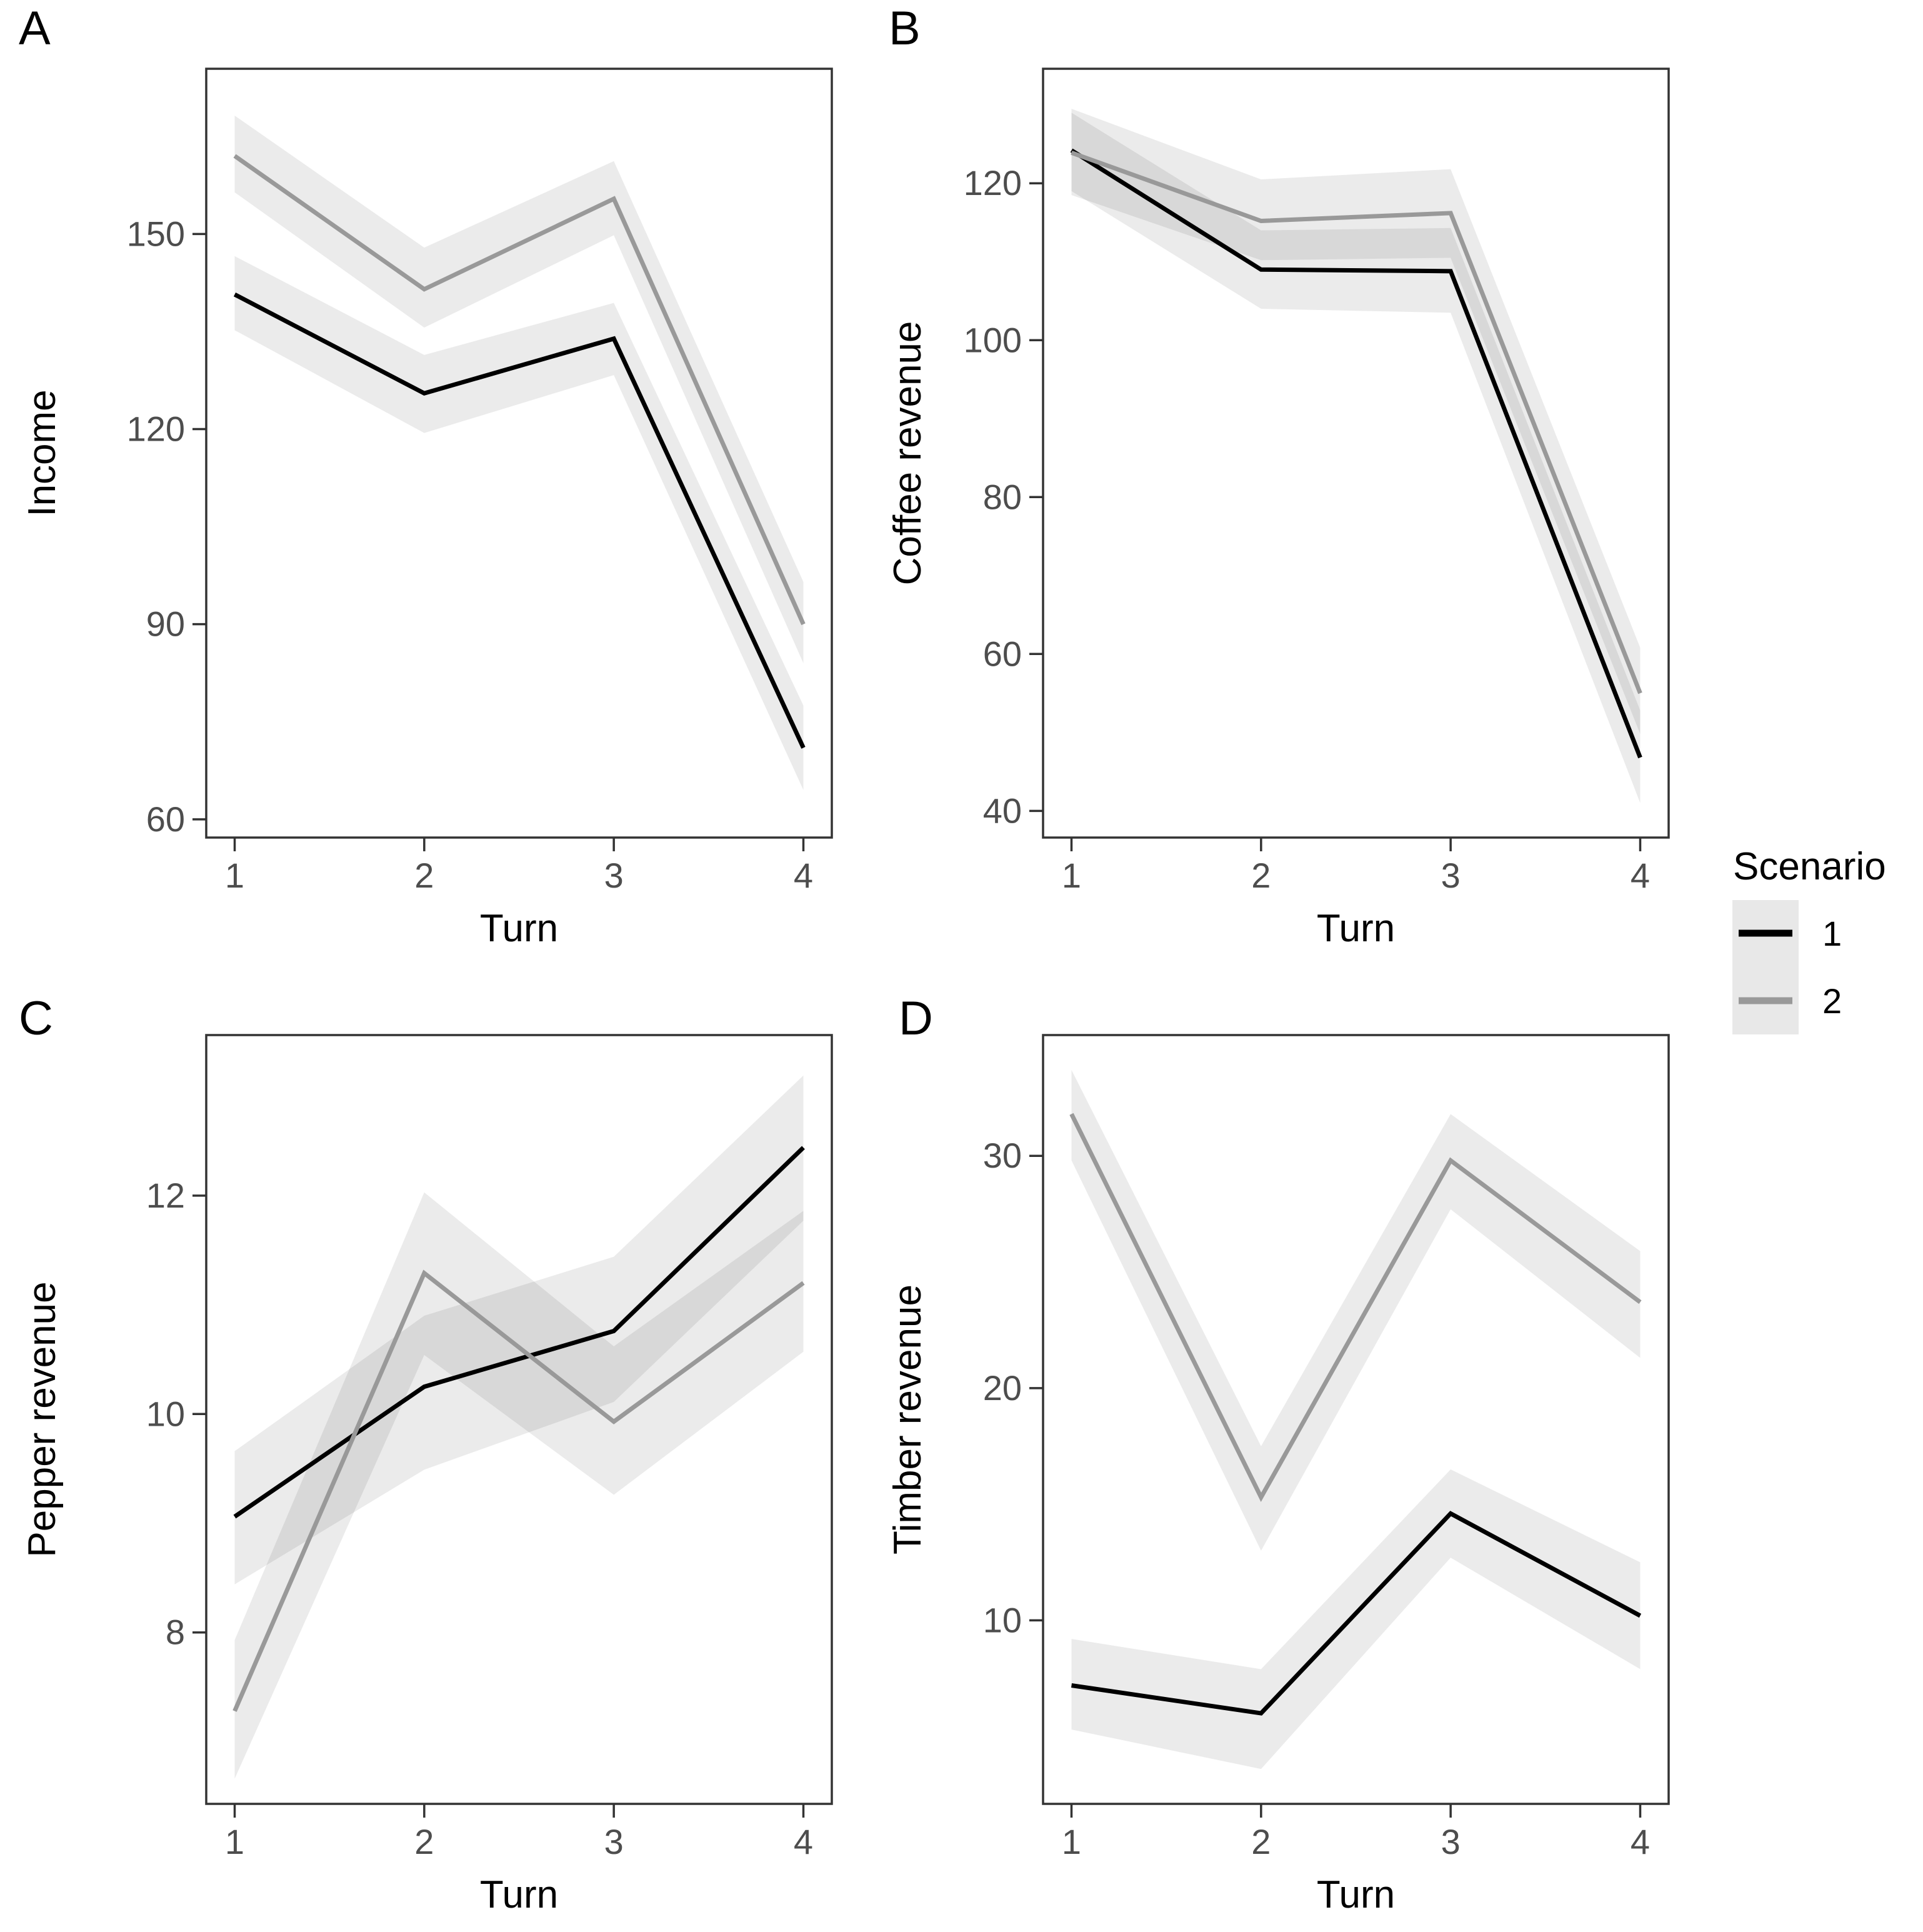 This screenshot has height=1932, width=1923. I want to click on legend-label-scenario-1: 1, so click(1832, 933).